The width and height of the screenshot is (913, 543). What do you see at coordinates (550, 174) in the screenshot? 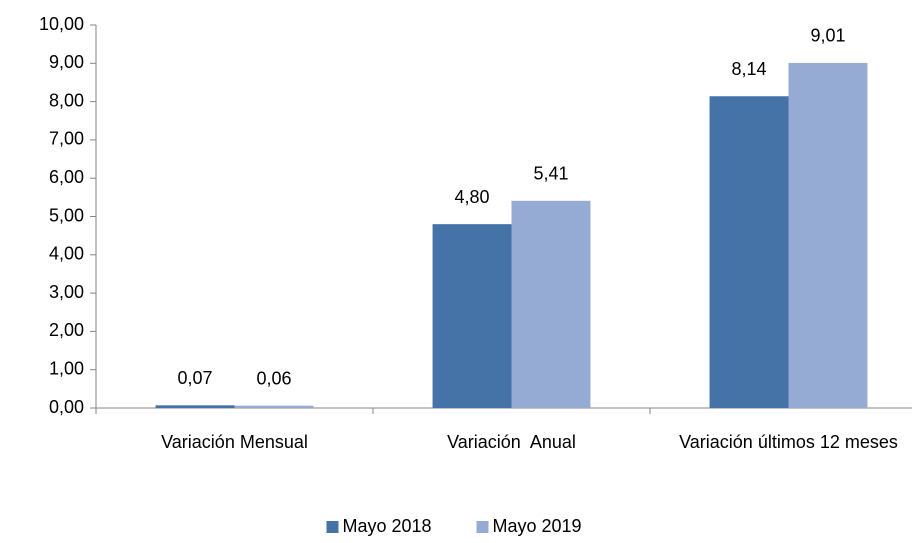
I see `data-label: 5,41` at bounding box center [550, 174].